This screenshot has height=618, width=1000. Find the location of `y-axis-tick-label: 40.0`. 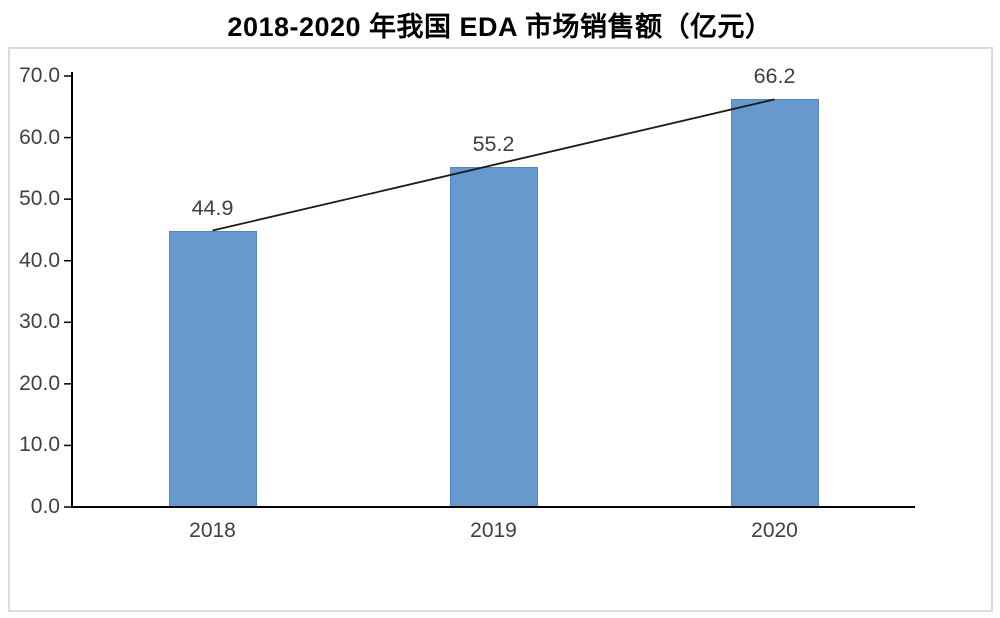

y-axis-tick-label: 40.0 is located at coordinates (39, 260).